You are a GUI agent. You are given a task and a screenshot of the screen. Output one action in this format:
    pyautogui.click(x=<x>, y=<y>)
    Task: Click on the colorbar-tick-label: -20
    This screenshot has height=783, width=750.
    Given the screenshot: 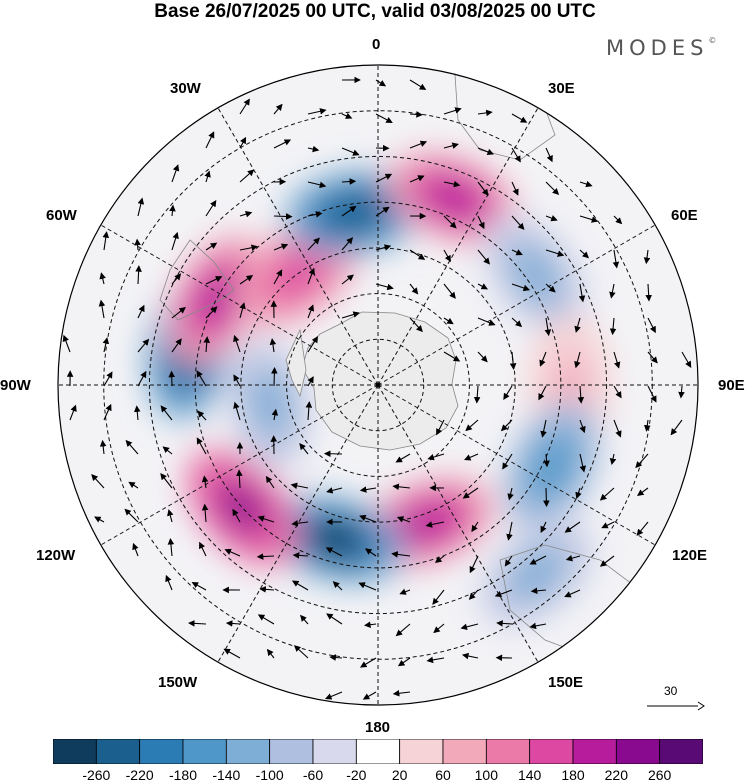 What is the action you would take?
    pyautogui.click(x=356, y=775)
    